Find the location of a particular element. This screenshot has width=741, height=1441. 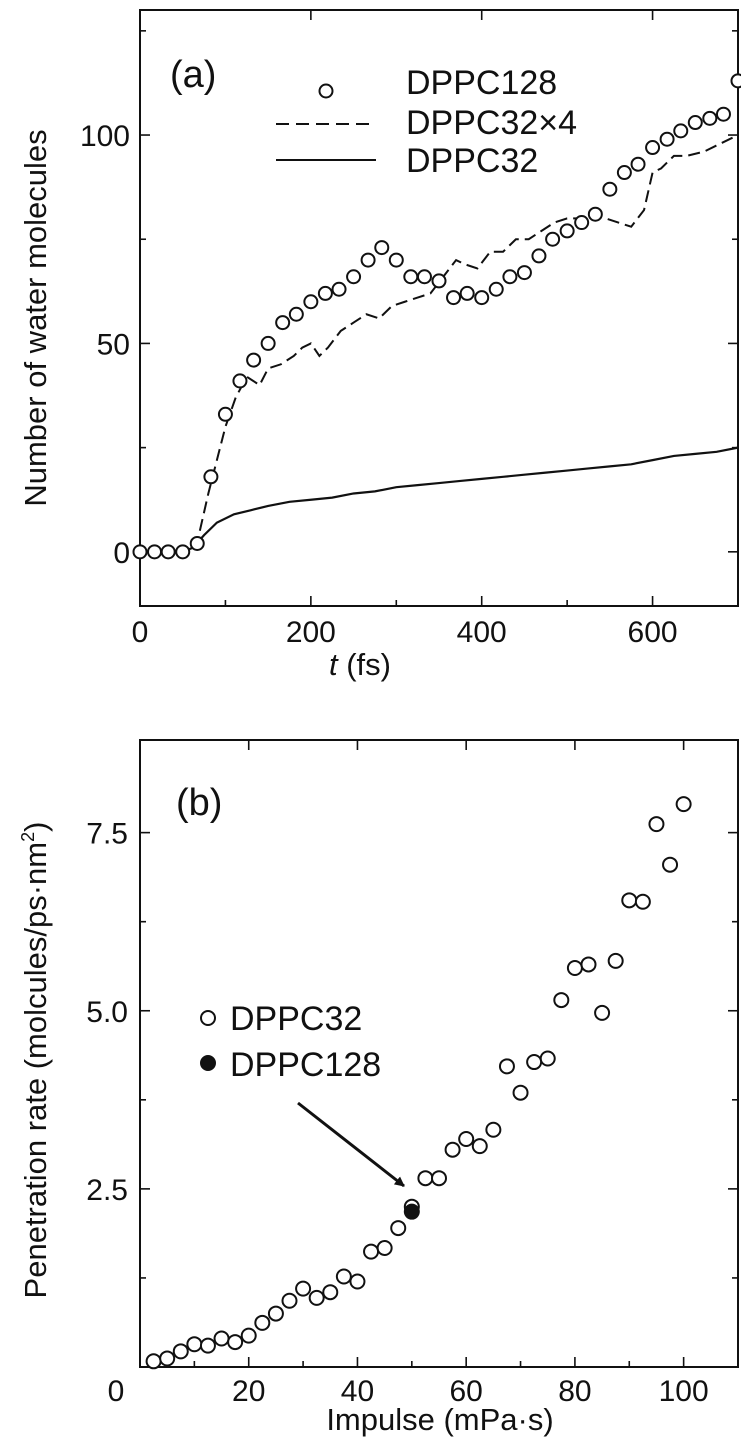

panel-b-x-tick-label: 100 is located at coordinates (684, 1391).